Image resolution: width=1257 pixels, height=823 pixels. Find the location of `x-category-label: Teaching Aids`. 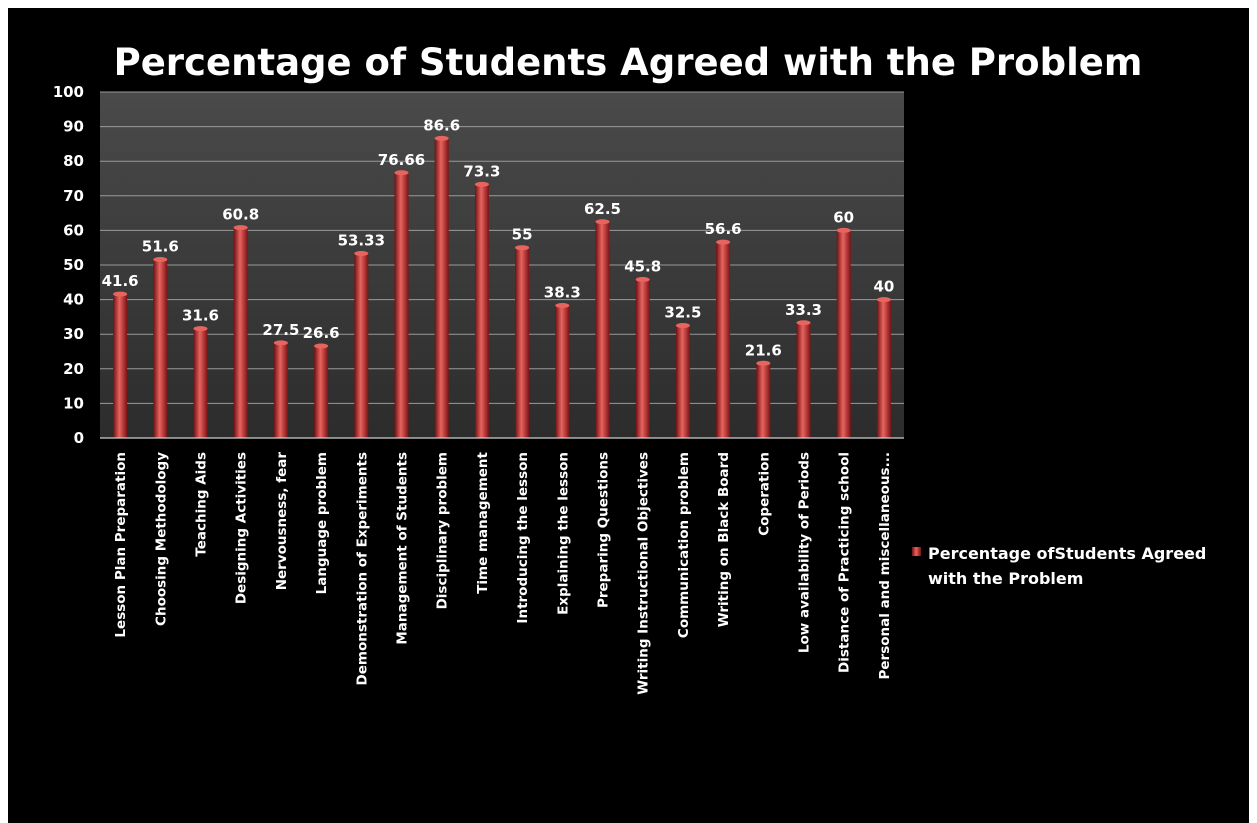

x-category-label: Teaching Aids is located at coordinates (202, 504).